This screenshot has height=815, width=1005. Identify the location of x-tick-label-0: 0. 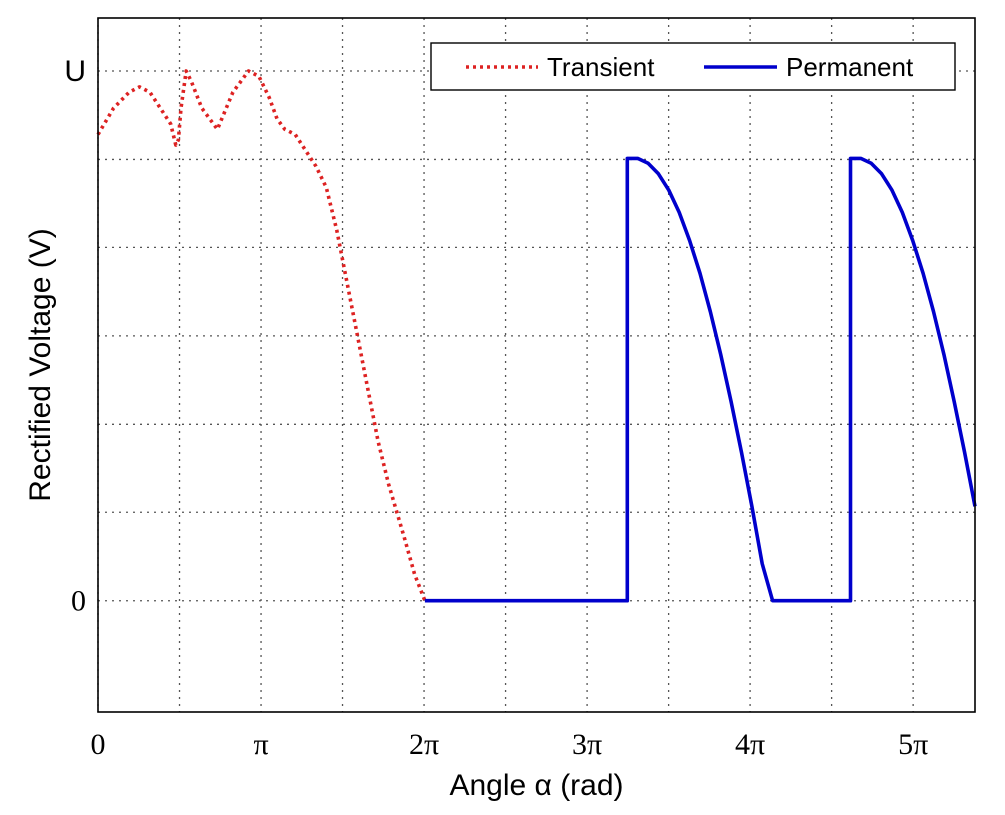
(98, 744).